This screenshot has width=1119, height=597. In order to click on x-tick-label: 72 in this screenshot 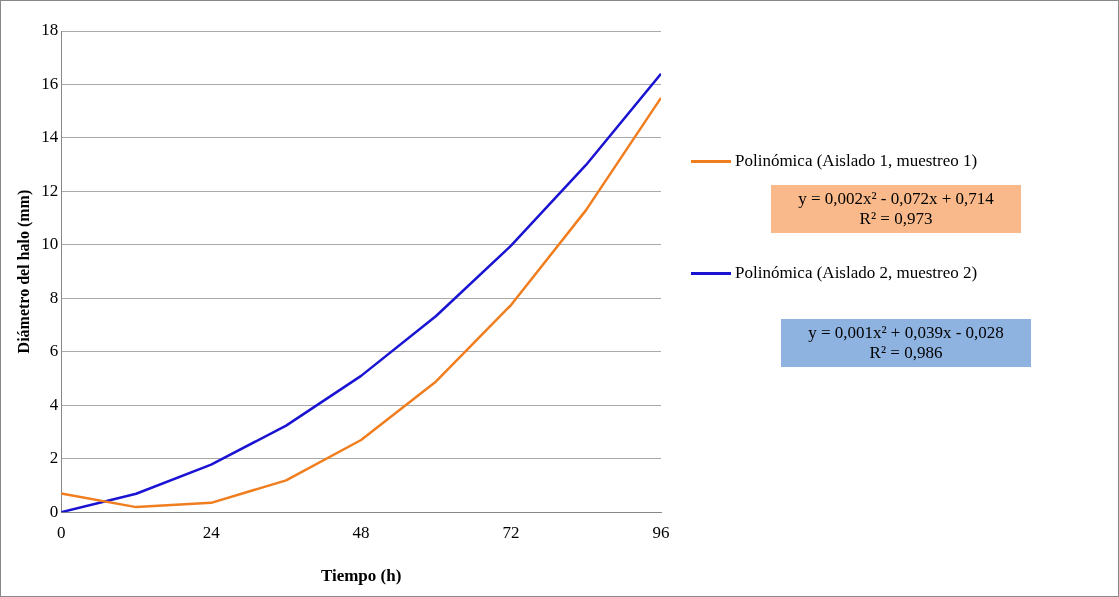, I will do `click(511, 532)`.